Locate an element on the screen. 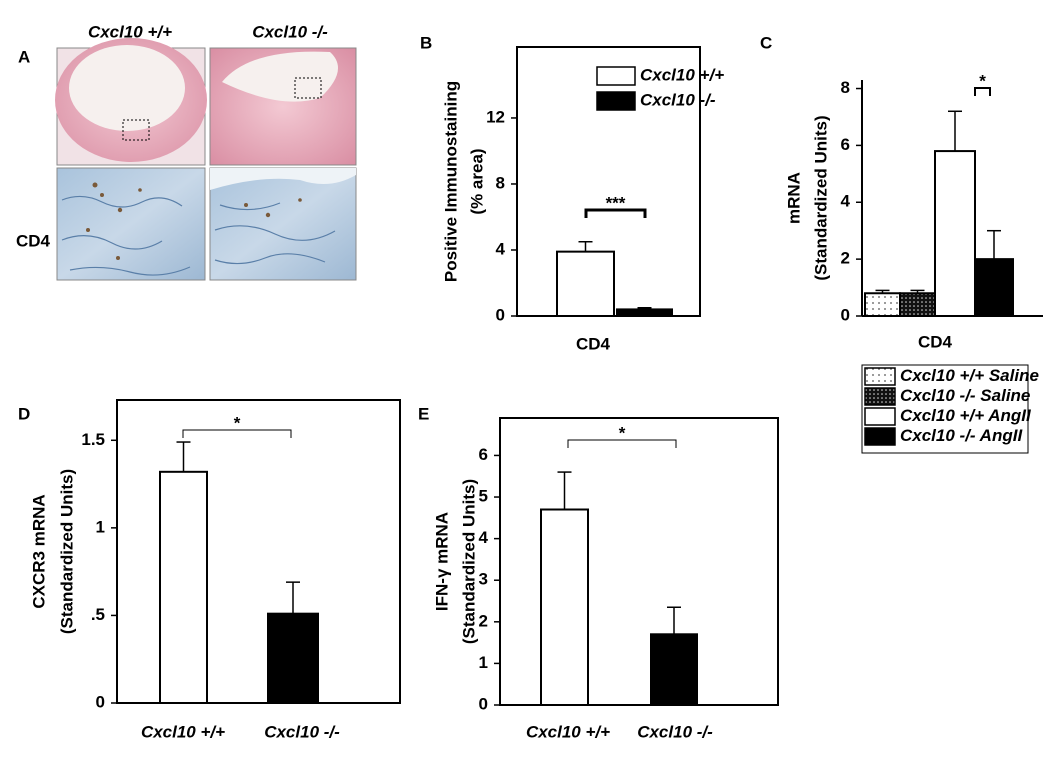 Image resolution: width=1050 pixels, height=757 pixels. panel-label: E is located at coordinates (423, 413).